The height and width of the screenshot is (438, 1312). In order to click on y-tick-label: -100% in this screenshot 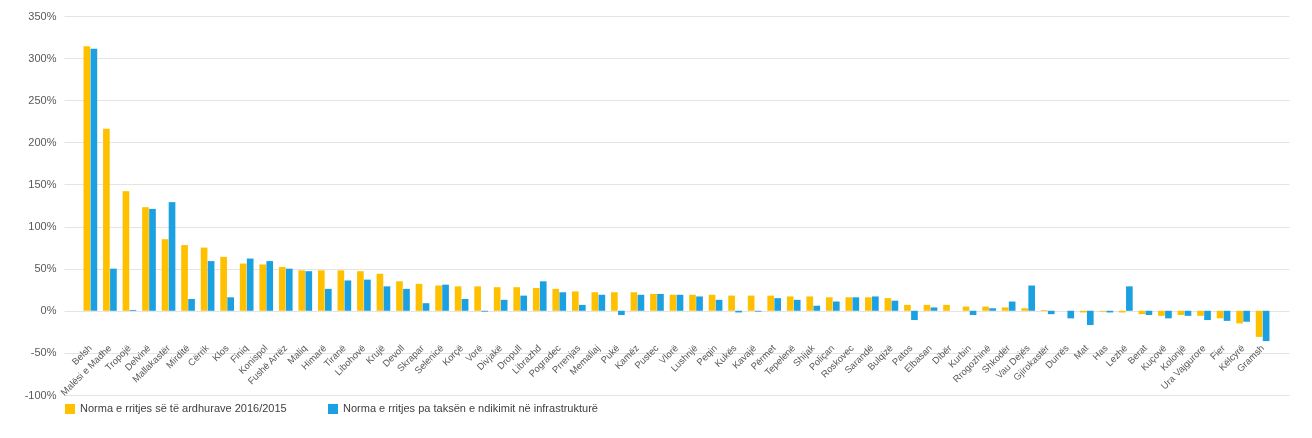, I will do `click(40, 394)`.